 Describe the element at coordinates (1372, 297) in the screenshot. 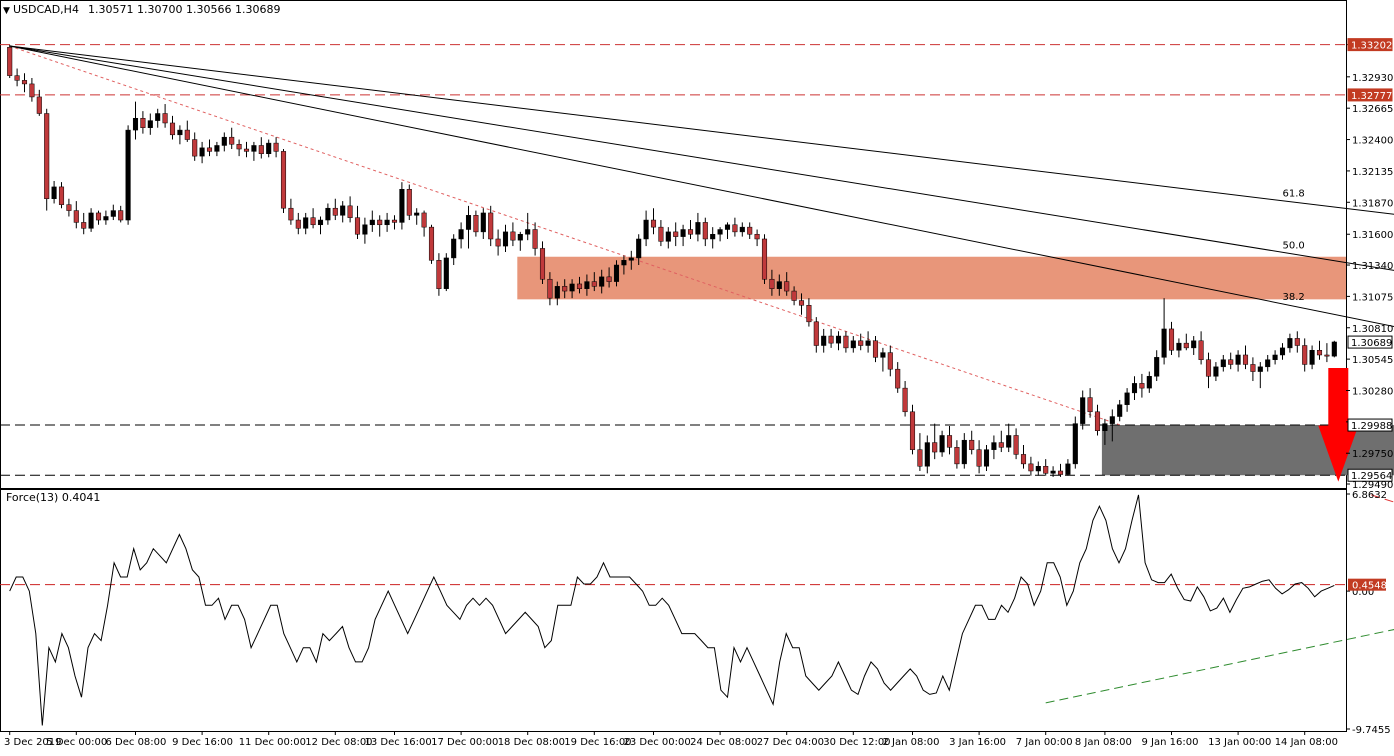

I see `price-axis-tick-label: 1.31075` at that location.